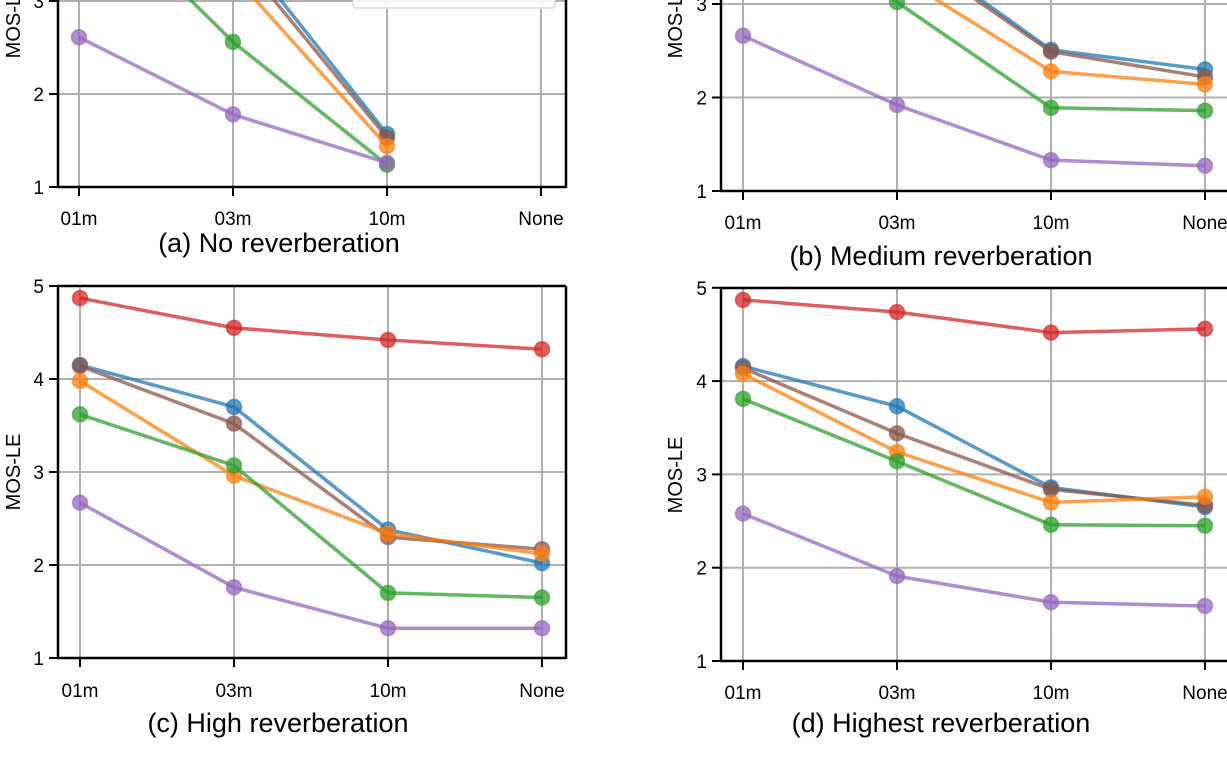  What do you see at coordinates (277, 723) in the screenshot?
I see `panel-caption: (c) High reverberation` at bounding box center [277, 723].